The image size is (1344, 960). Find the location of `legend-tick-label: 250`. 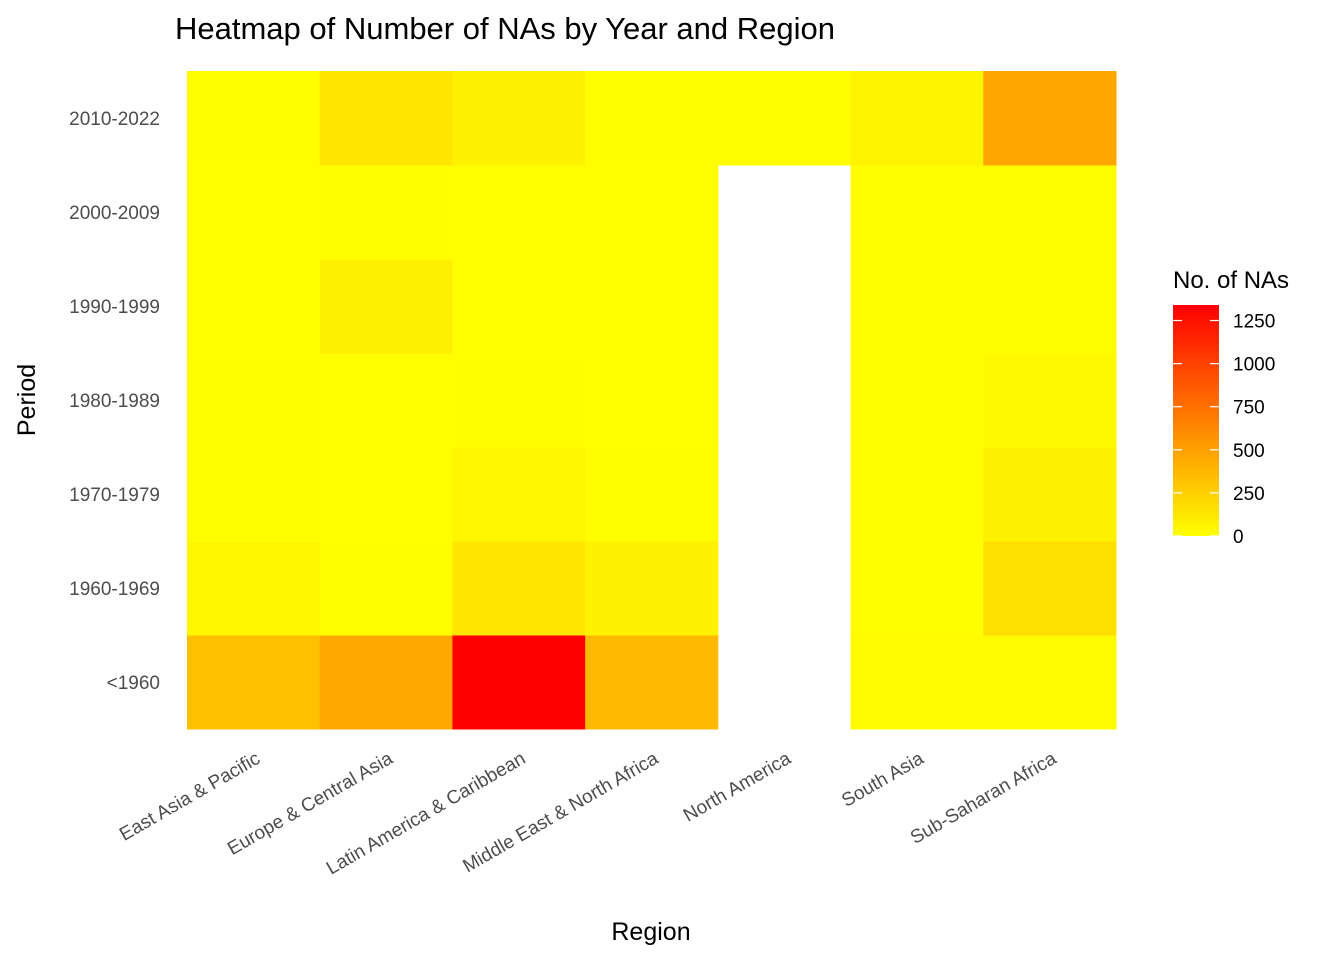

legend-tick-label: 250 is located at coordinates (1249, 494).